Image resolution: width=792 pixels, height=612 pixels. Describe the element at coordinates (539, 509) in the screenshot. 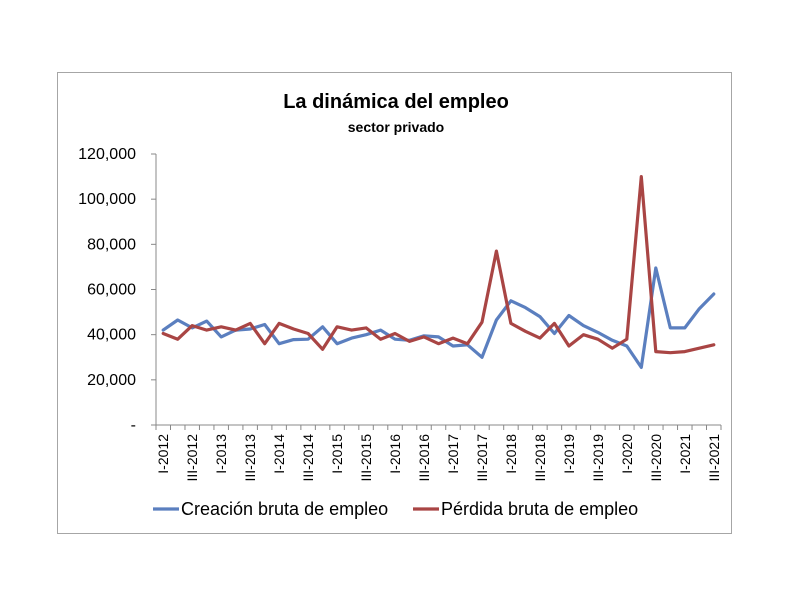

I see `legend-label: Pérdida bruta de empleo` at that location.